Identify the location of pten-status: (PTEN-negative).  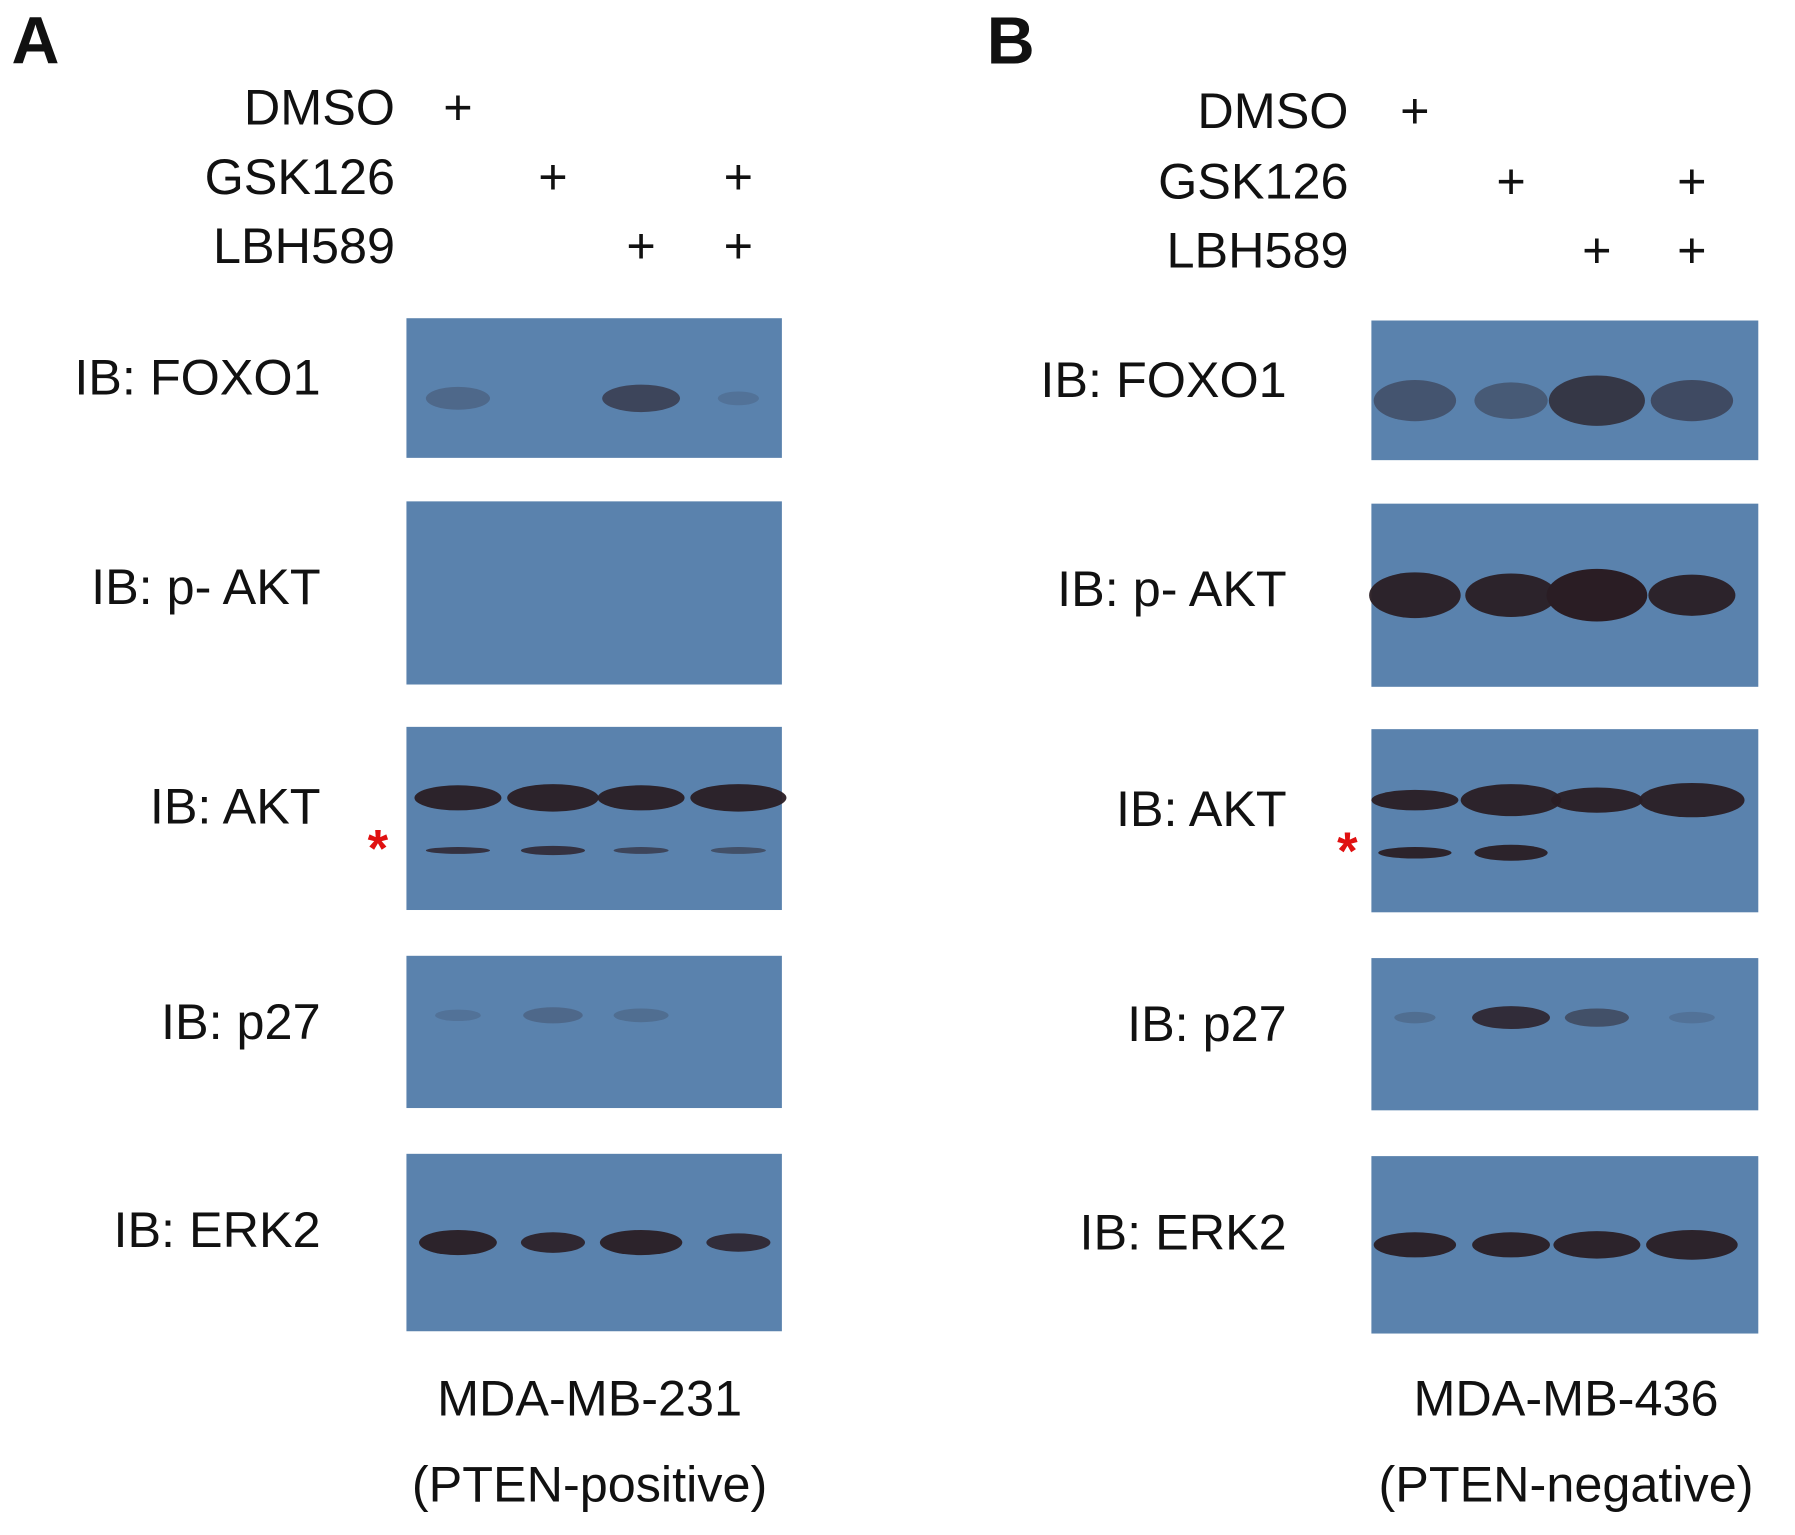
(1565, 1483).